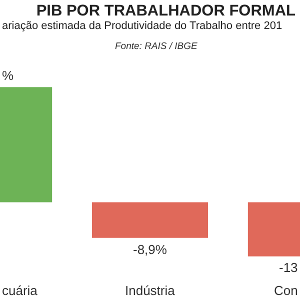 Image resolution: width=300 pixels, height=300 pixels. I want to click on data-label: -13, so click(288, 267).